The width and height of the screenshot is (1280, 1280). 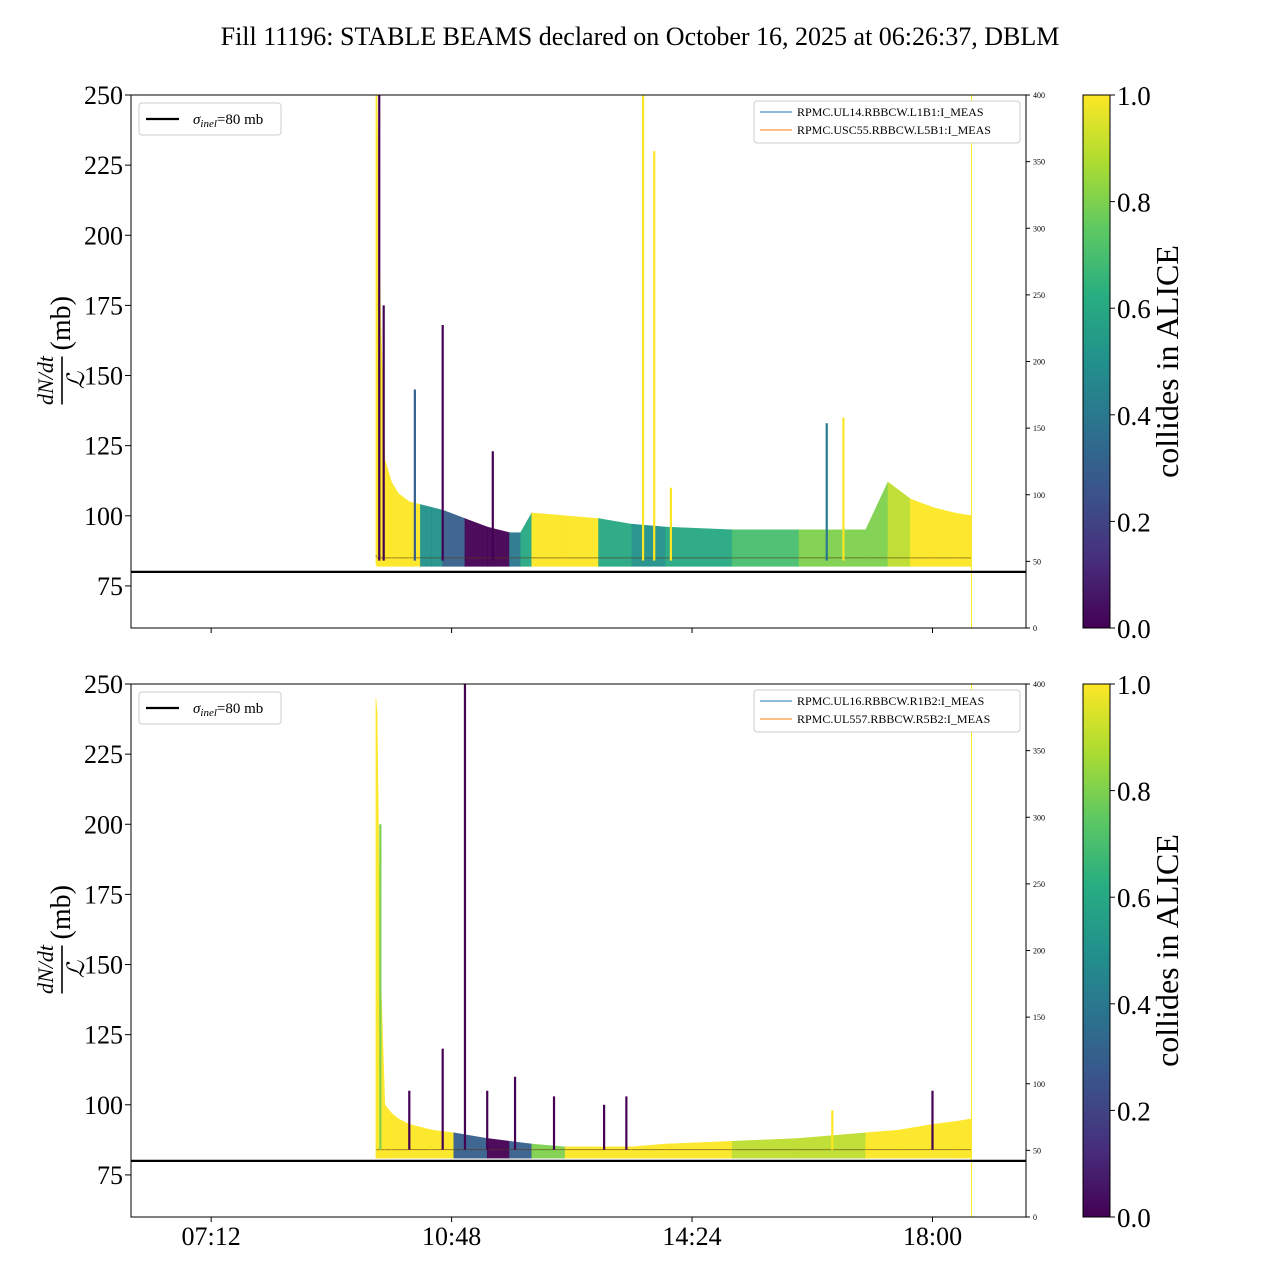 What do you see at coordinates (932, 1236) in the screenshot?
I see `x-tick-label: 18:00` at bounding box center [932, 1236].